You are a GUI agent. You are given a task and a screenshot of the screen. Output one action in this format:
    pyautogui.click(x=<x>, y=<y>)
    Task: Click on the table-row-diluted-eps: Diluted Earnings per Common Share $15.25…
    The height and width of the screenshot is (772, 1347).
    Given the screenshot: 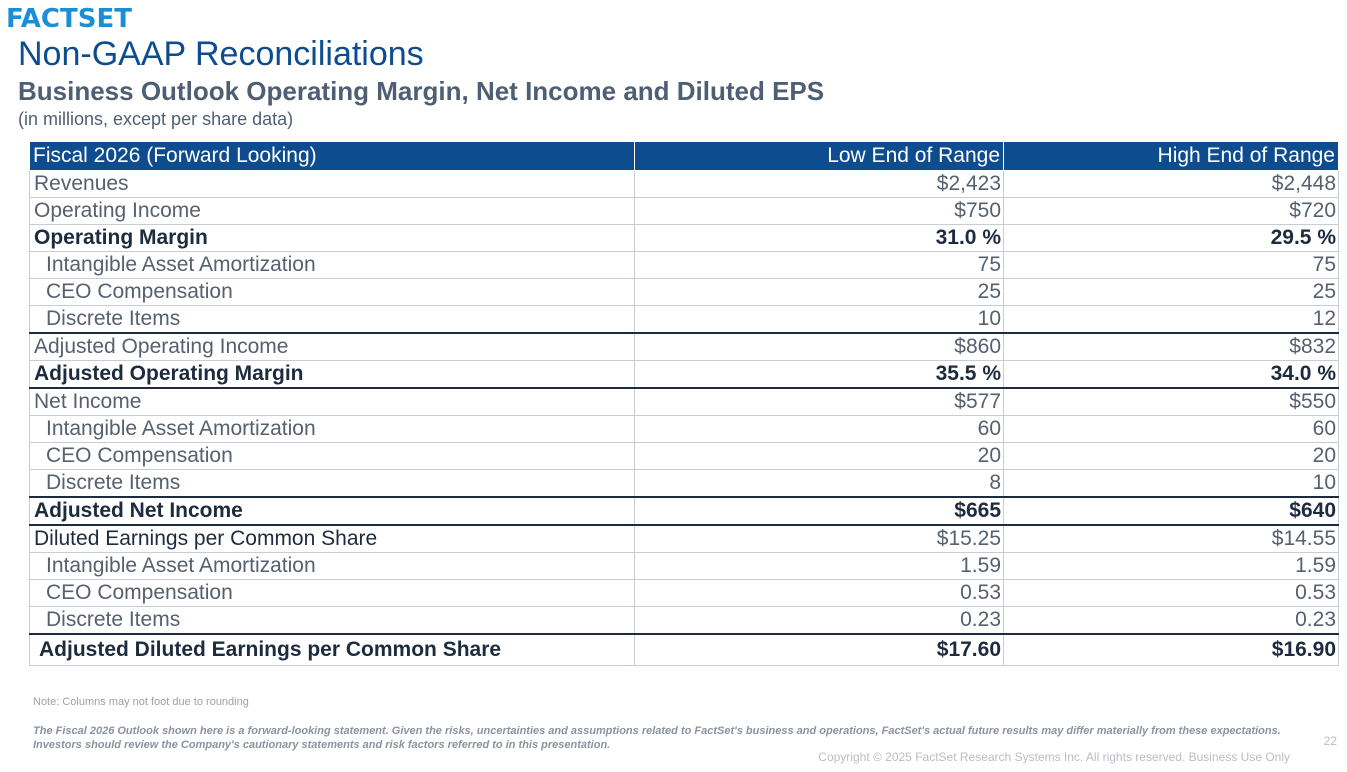 What is the action you would take?
    pyautogui.click(x=684, y=538)
    